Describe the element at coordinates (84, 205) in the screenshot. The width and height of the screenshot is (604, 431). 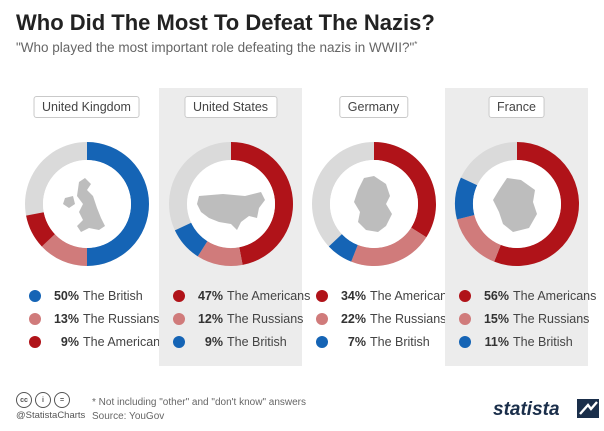
I see `uk-map-icon` at that location.